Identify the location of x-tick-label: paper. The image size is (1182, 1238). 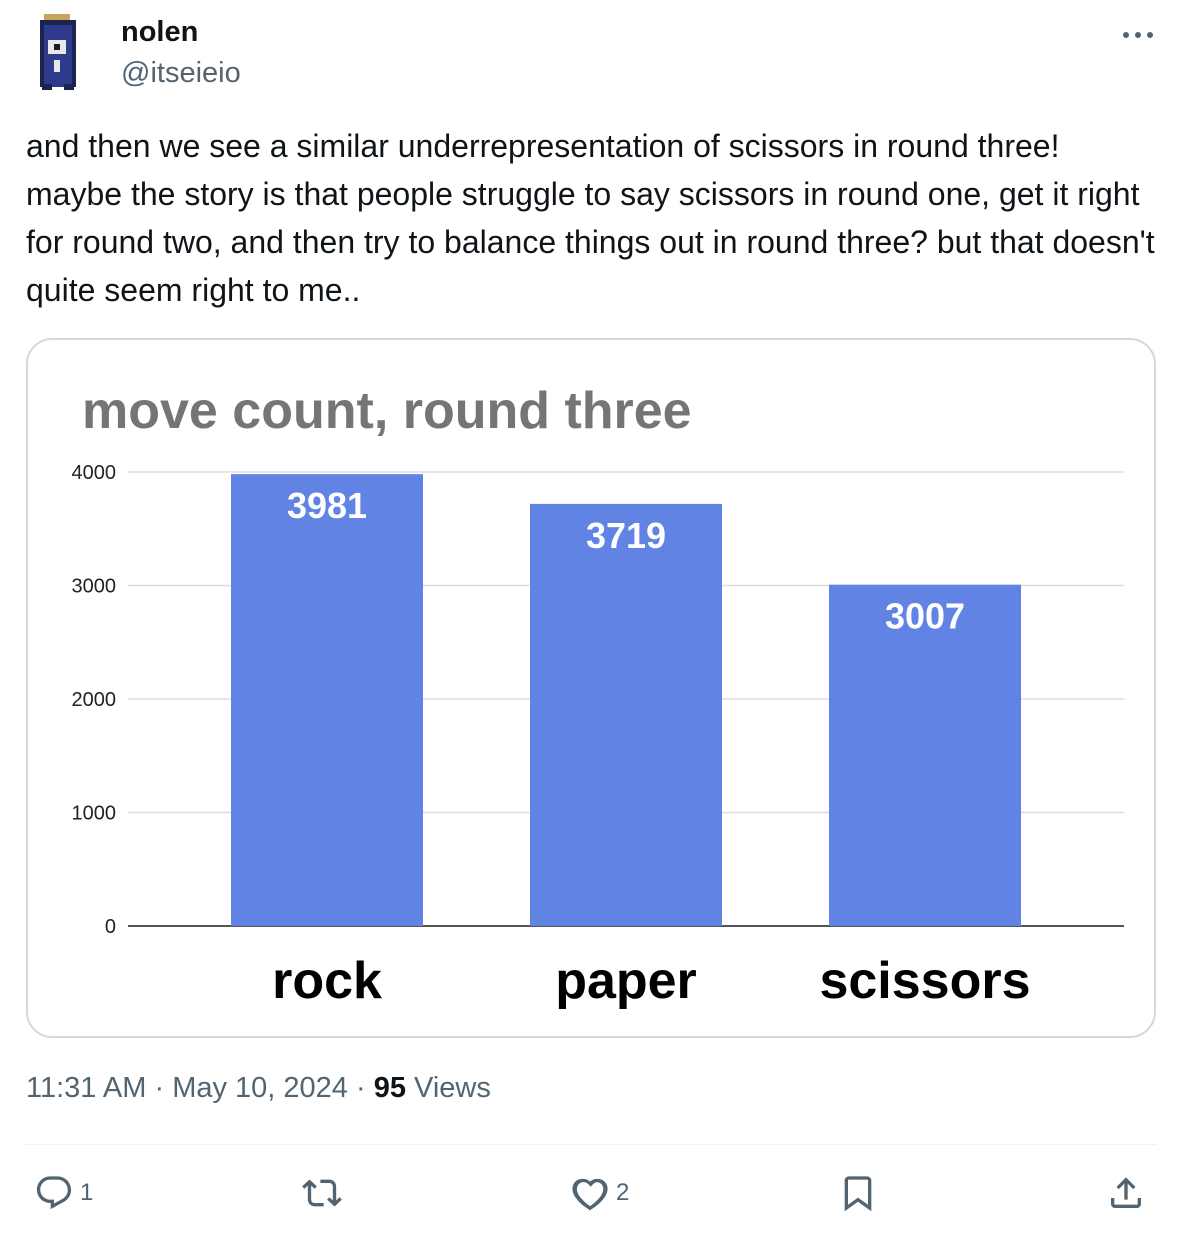
(626, 981).